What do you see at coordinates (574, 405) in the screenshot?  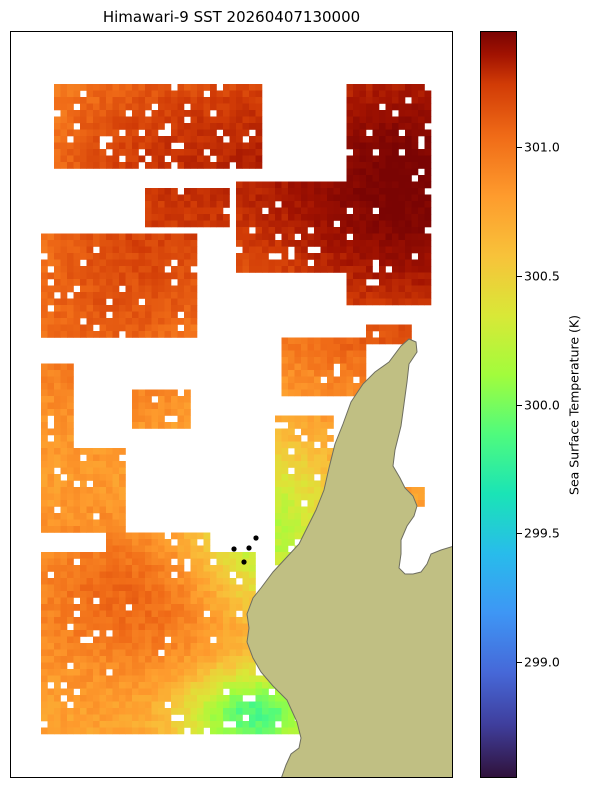 I see `colorbar-label: Sea Surface Temperature (K)` at bounding box center [574, 405].